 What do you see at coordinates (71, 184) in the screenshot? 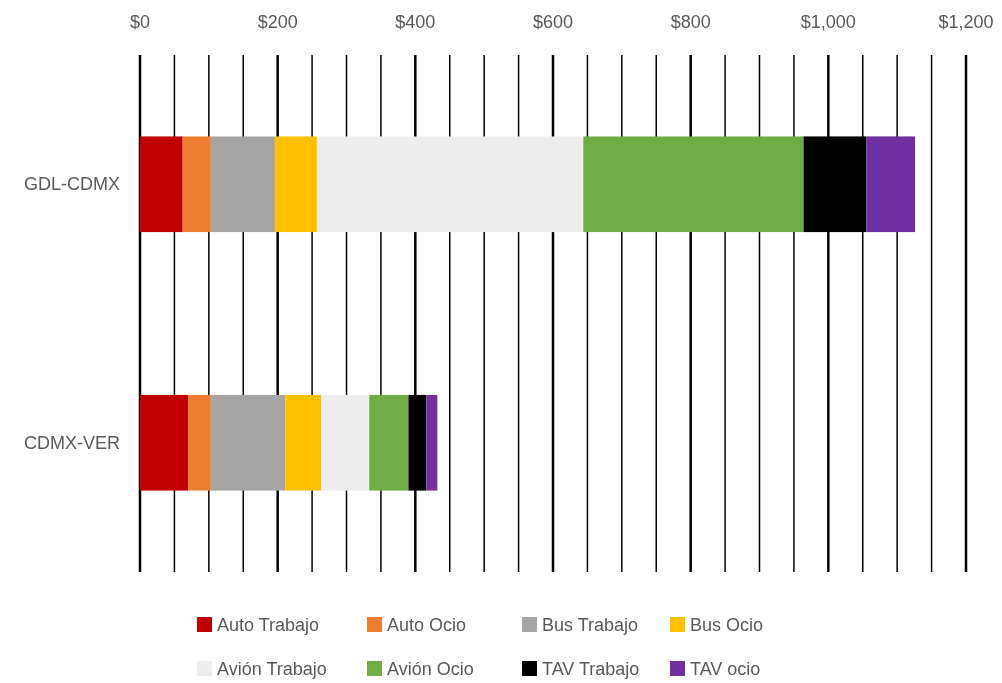
I see `y-tick-label: GDL-CDMX` at bounding box center [71, 184].